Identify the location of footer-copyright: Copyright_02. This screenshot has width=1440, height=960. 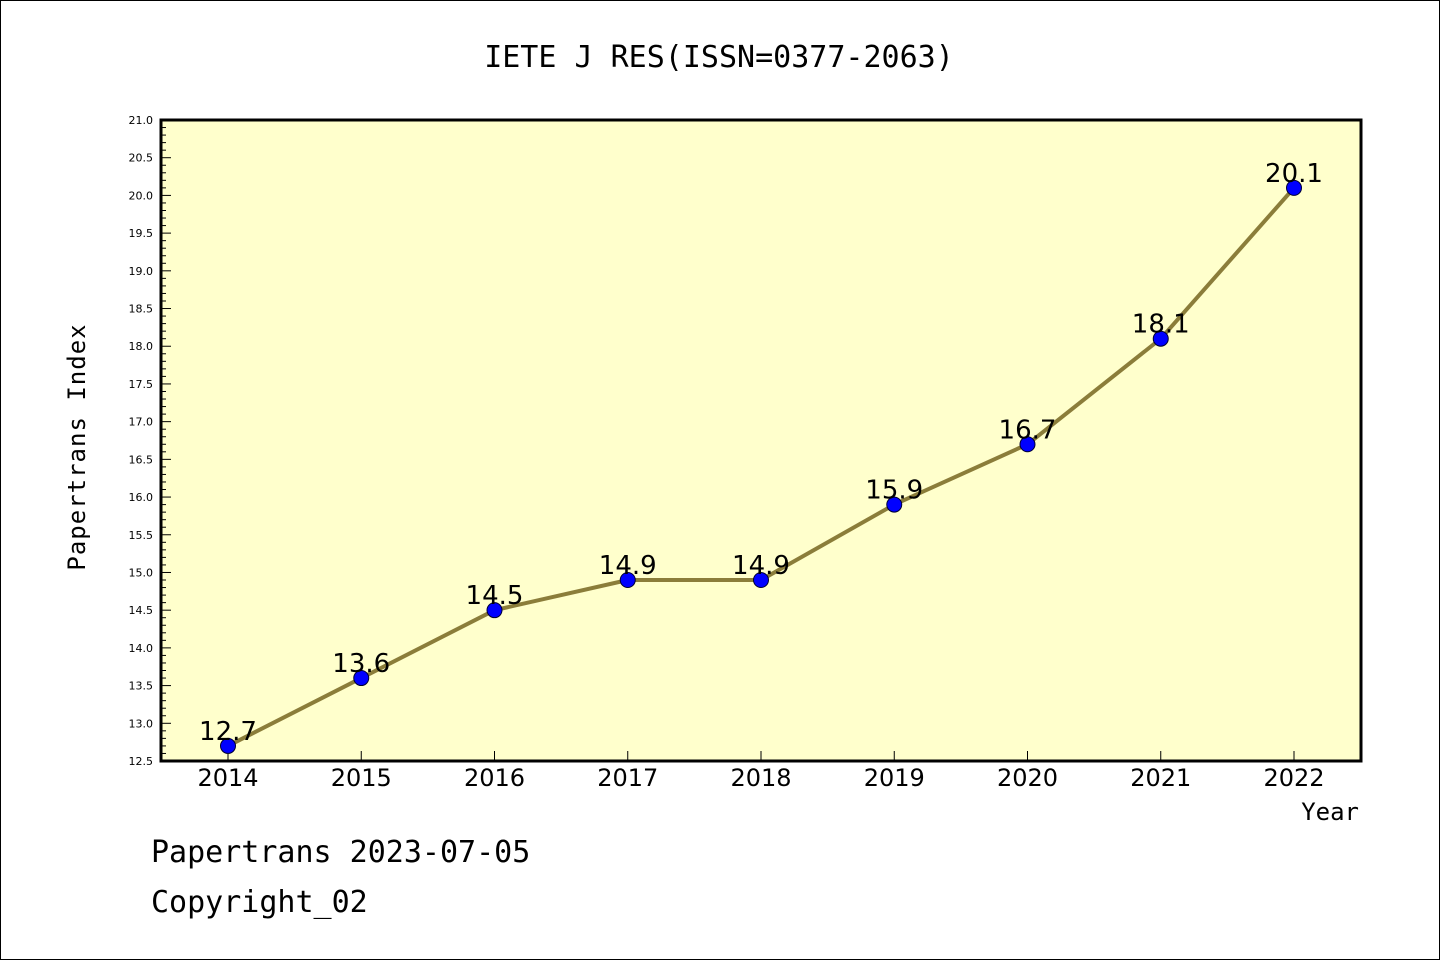
(259, 902).